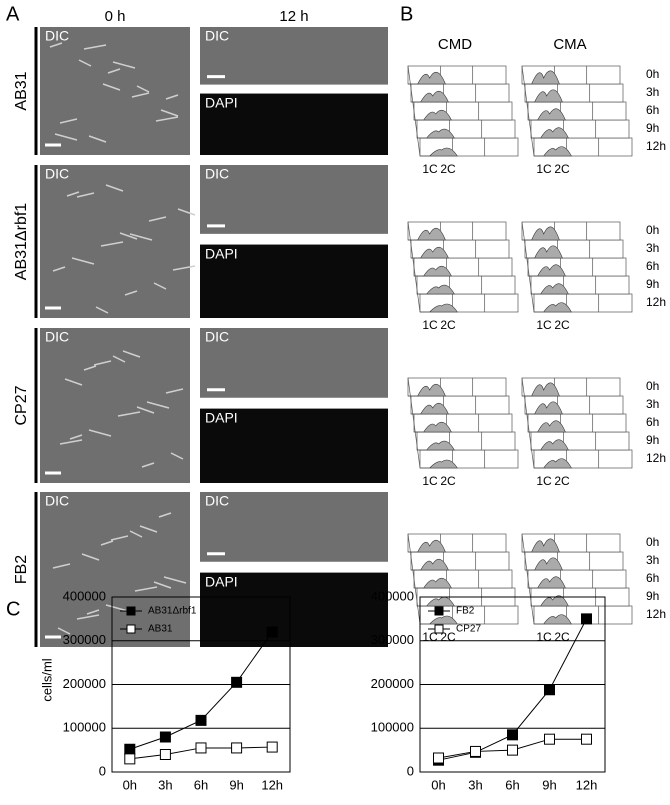 This screenshot has height=805, width=670. Describe the element at coordinates (201, 690) in the screenshot. I see `line` at that location.